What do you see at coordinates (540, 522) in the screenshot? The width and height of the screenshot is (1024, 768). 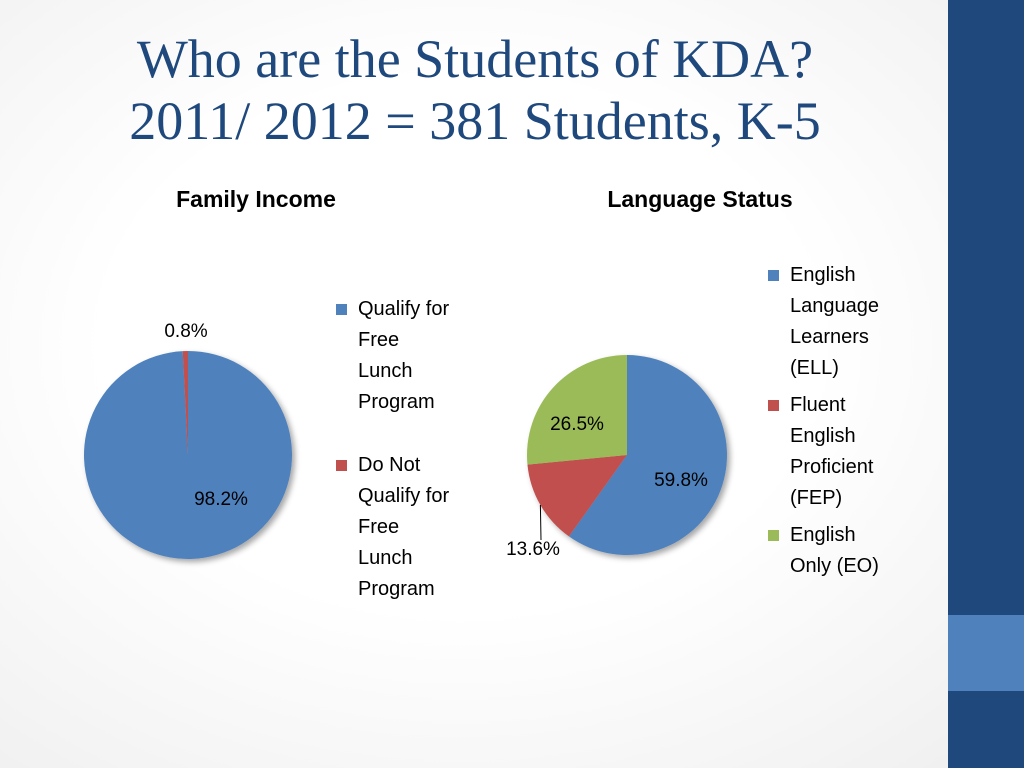 I see `leader-line` at bounding box center [540, 522].